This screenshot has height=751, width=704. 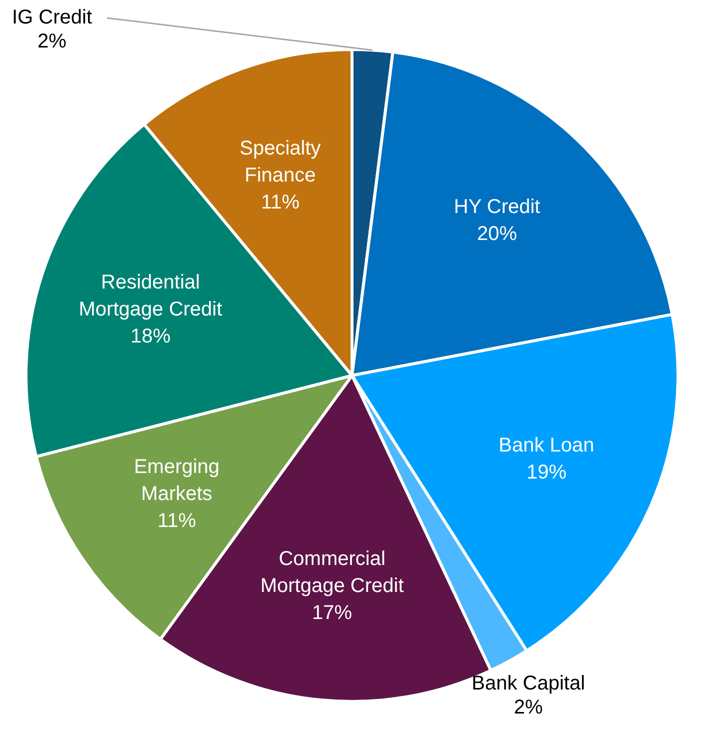 What do you see at coordinates (332, 613) in the screenshot?
I see `data-label: 17%` at bounding box center [332, 613].